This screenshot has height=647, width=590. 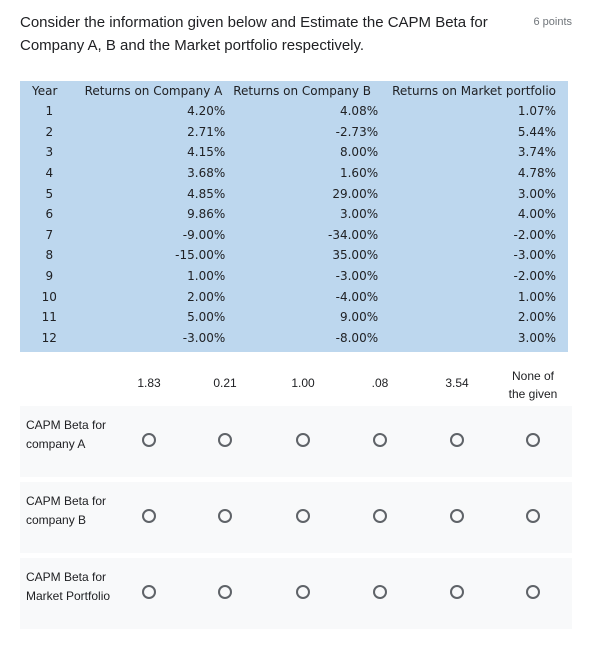 What do you see at coordinates (206, 173) in the screenshot?
I see `cell-company-a: 3.68%` at bounding box center [206, 173].